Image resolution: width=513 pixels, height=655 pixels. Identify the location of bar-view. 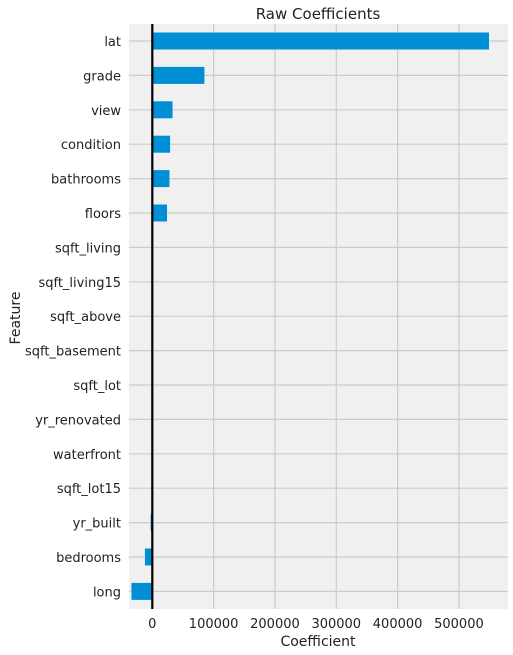
(162, 110).